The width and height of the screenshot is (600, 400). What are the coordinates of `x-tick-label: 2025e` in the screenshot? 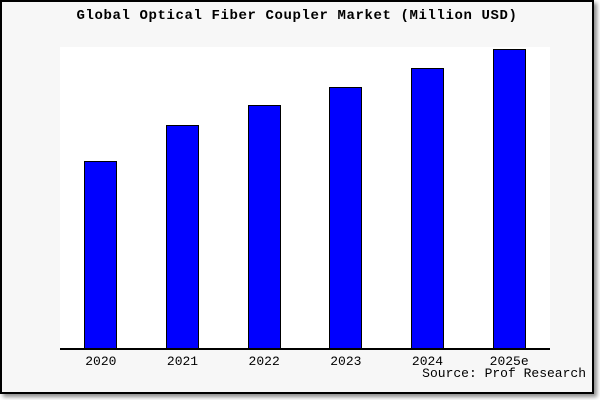 It's located at (509, 361).